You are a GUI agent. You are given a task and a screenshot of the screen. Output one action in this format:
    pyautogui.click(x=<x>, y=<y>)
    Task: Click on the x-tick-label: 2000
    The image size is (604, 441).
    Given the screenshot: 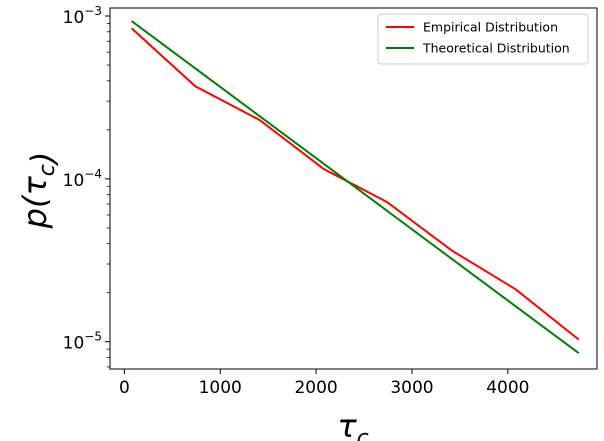 What is the action you would take?
    pyautogui.click(x=315, y=388)
    